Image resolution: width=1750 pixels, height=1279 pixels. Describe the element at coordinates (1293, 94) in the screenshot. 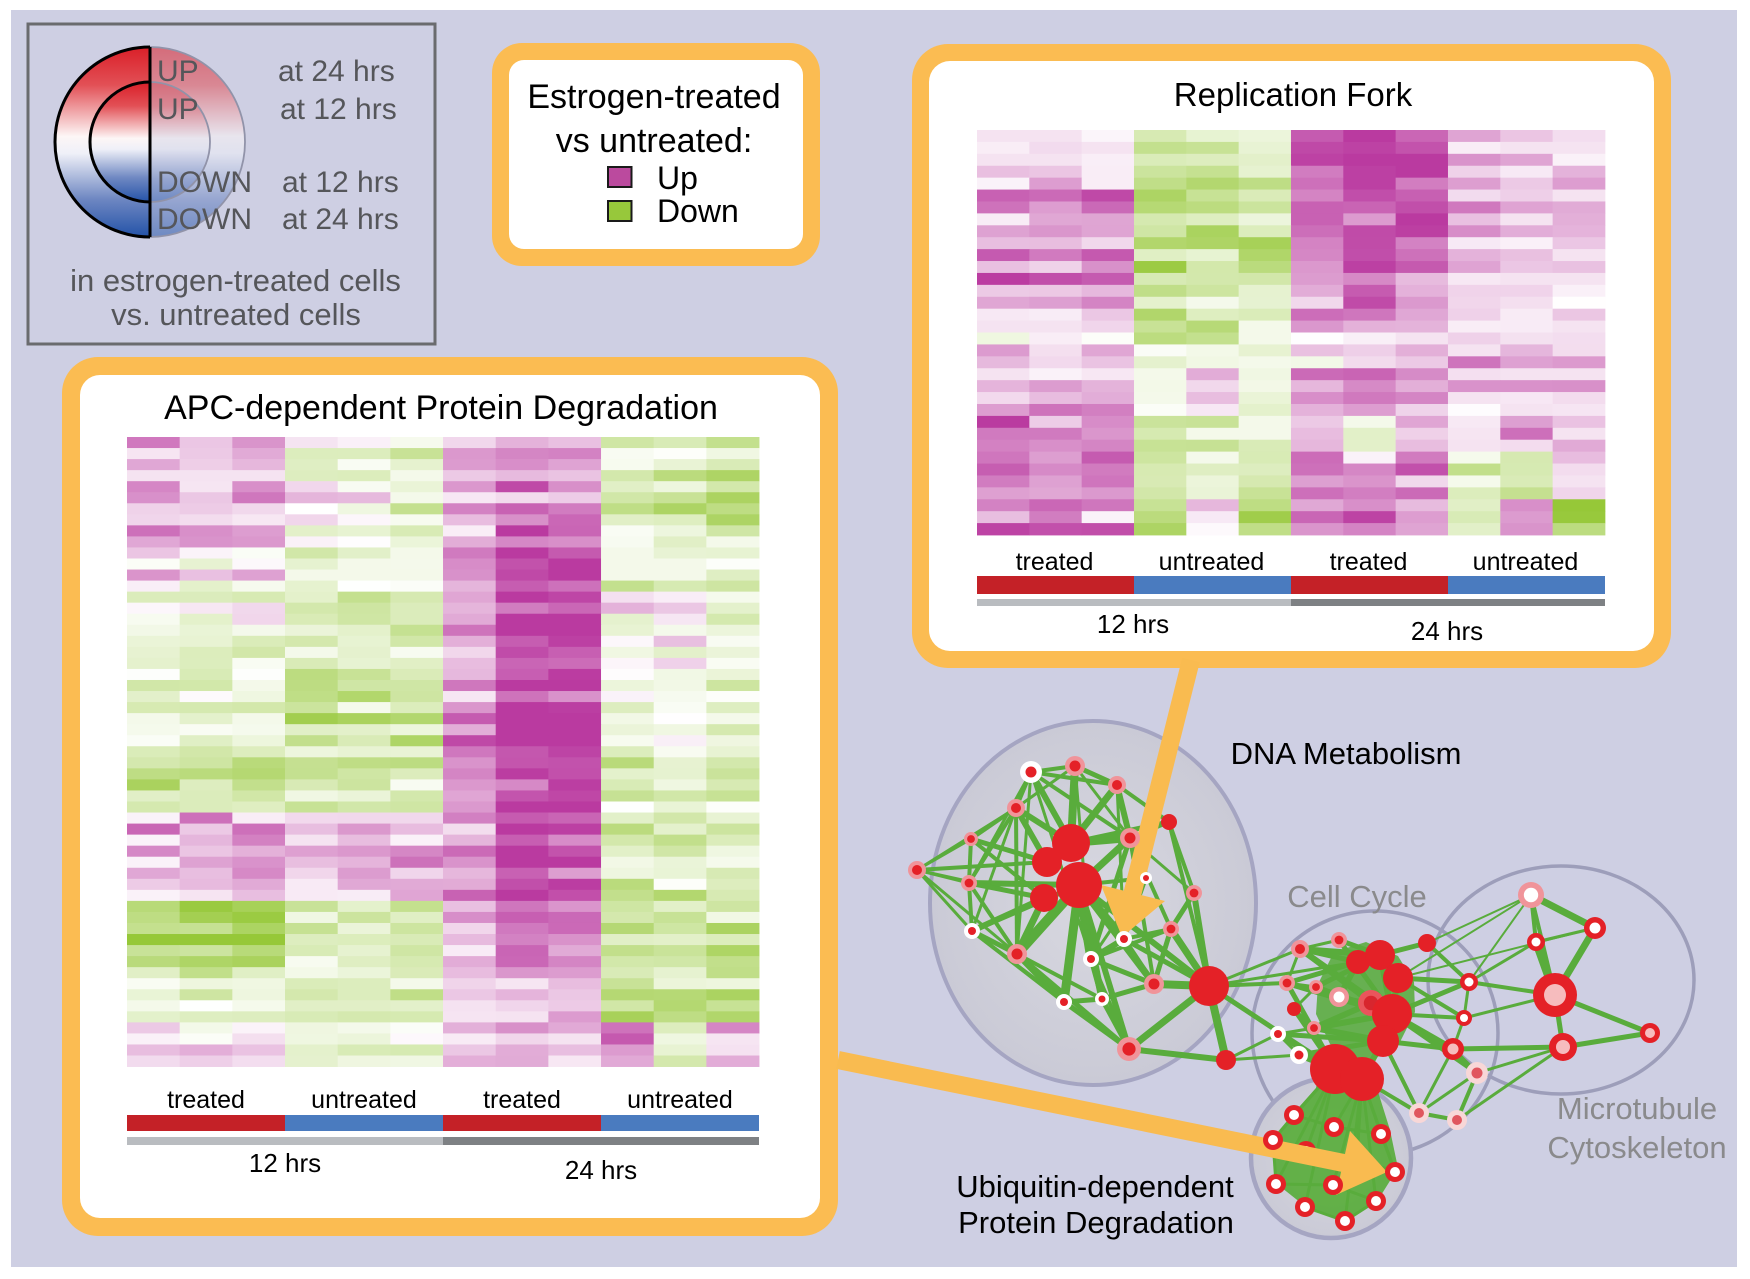

I see `svg-text: Replication Fork` at that location.